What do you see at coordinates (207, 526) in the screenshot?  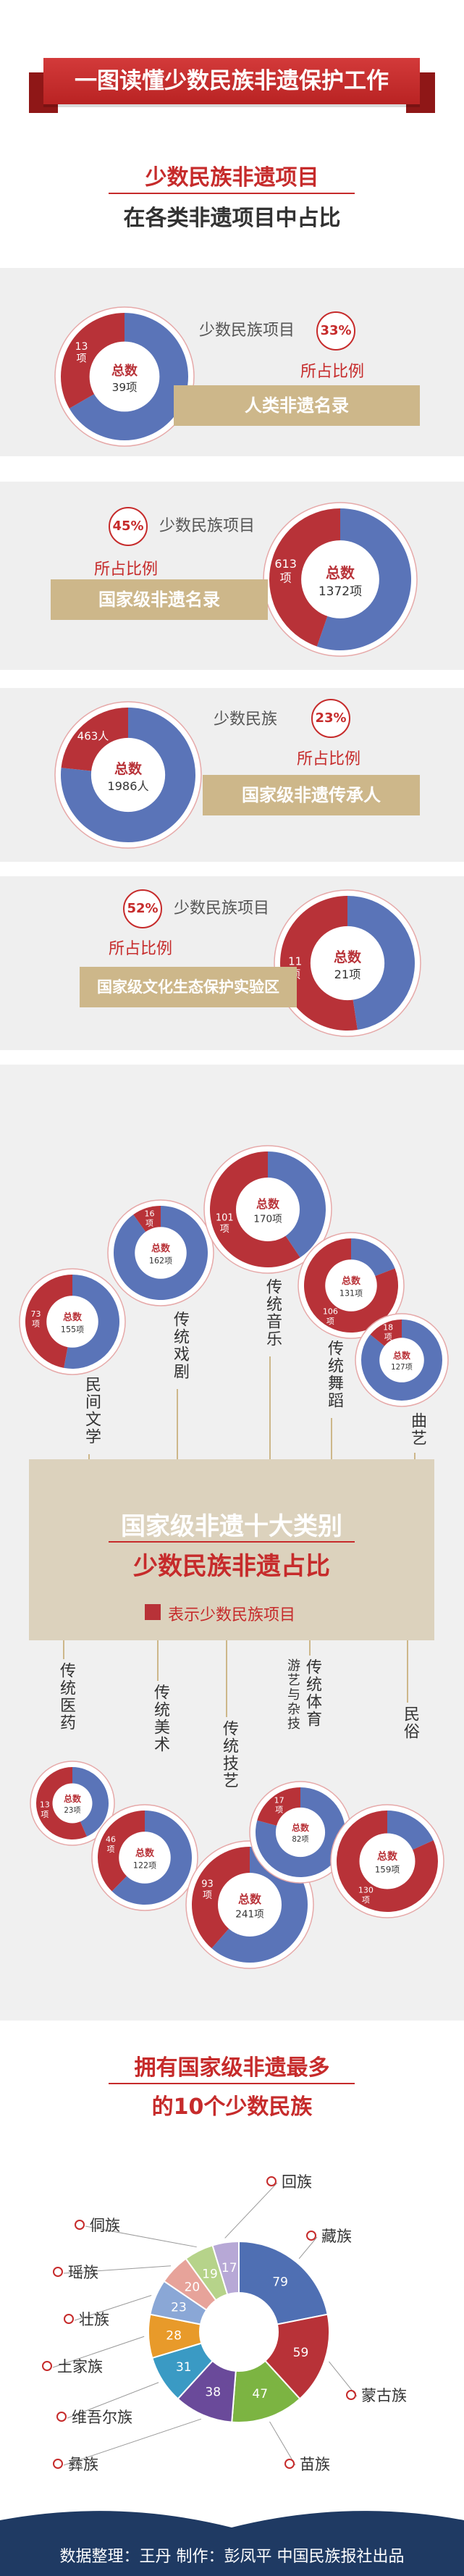 I see `row2-minority-label: 少数民族项目` at bounding box center [207, 526].